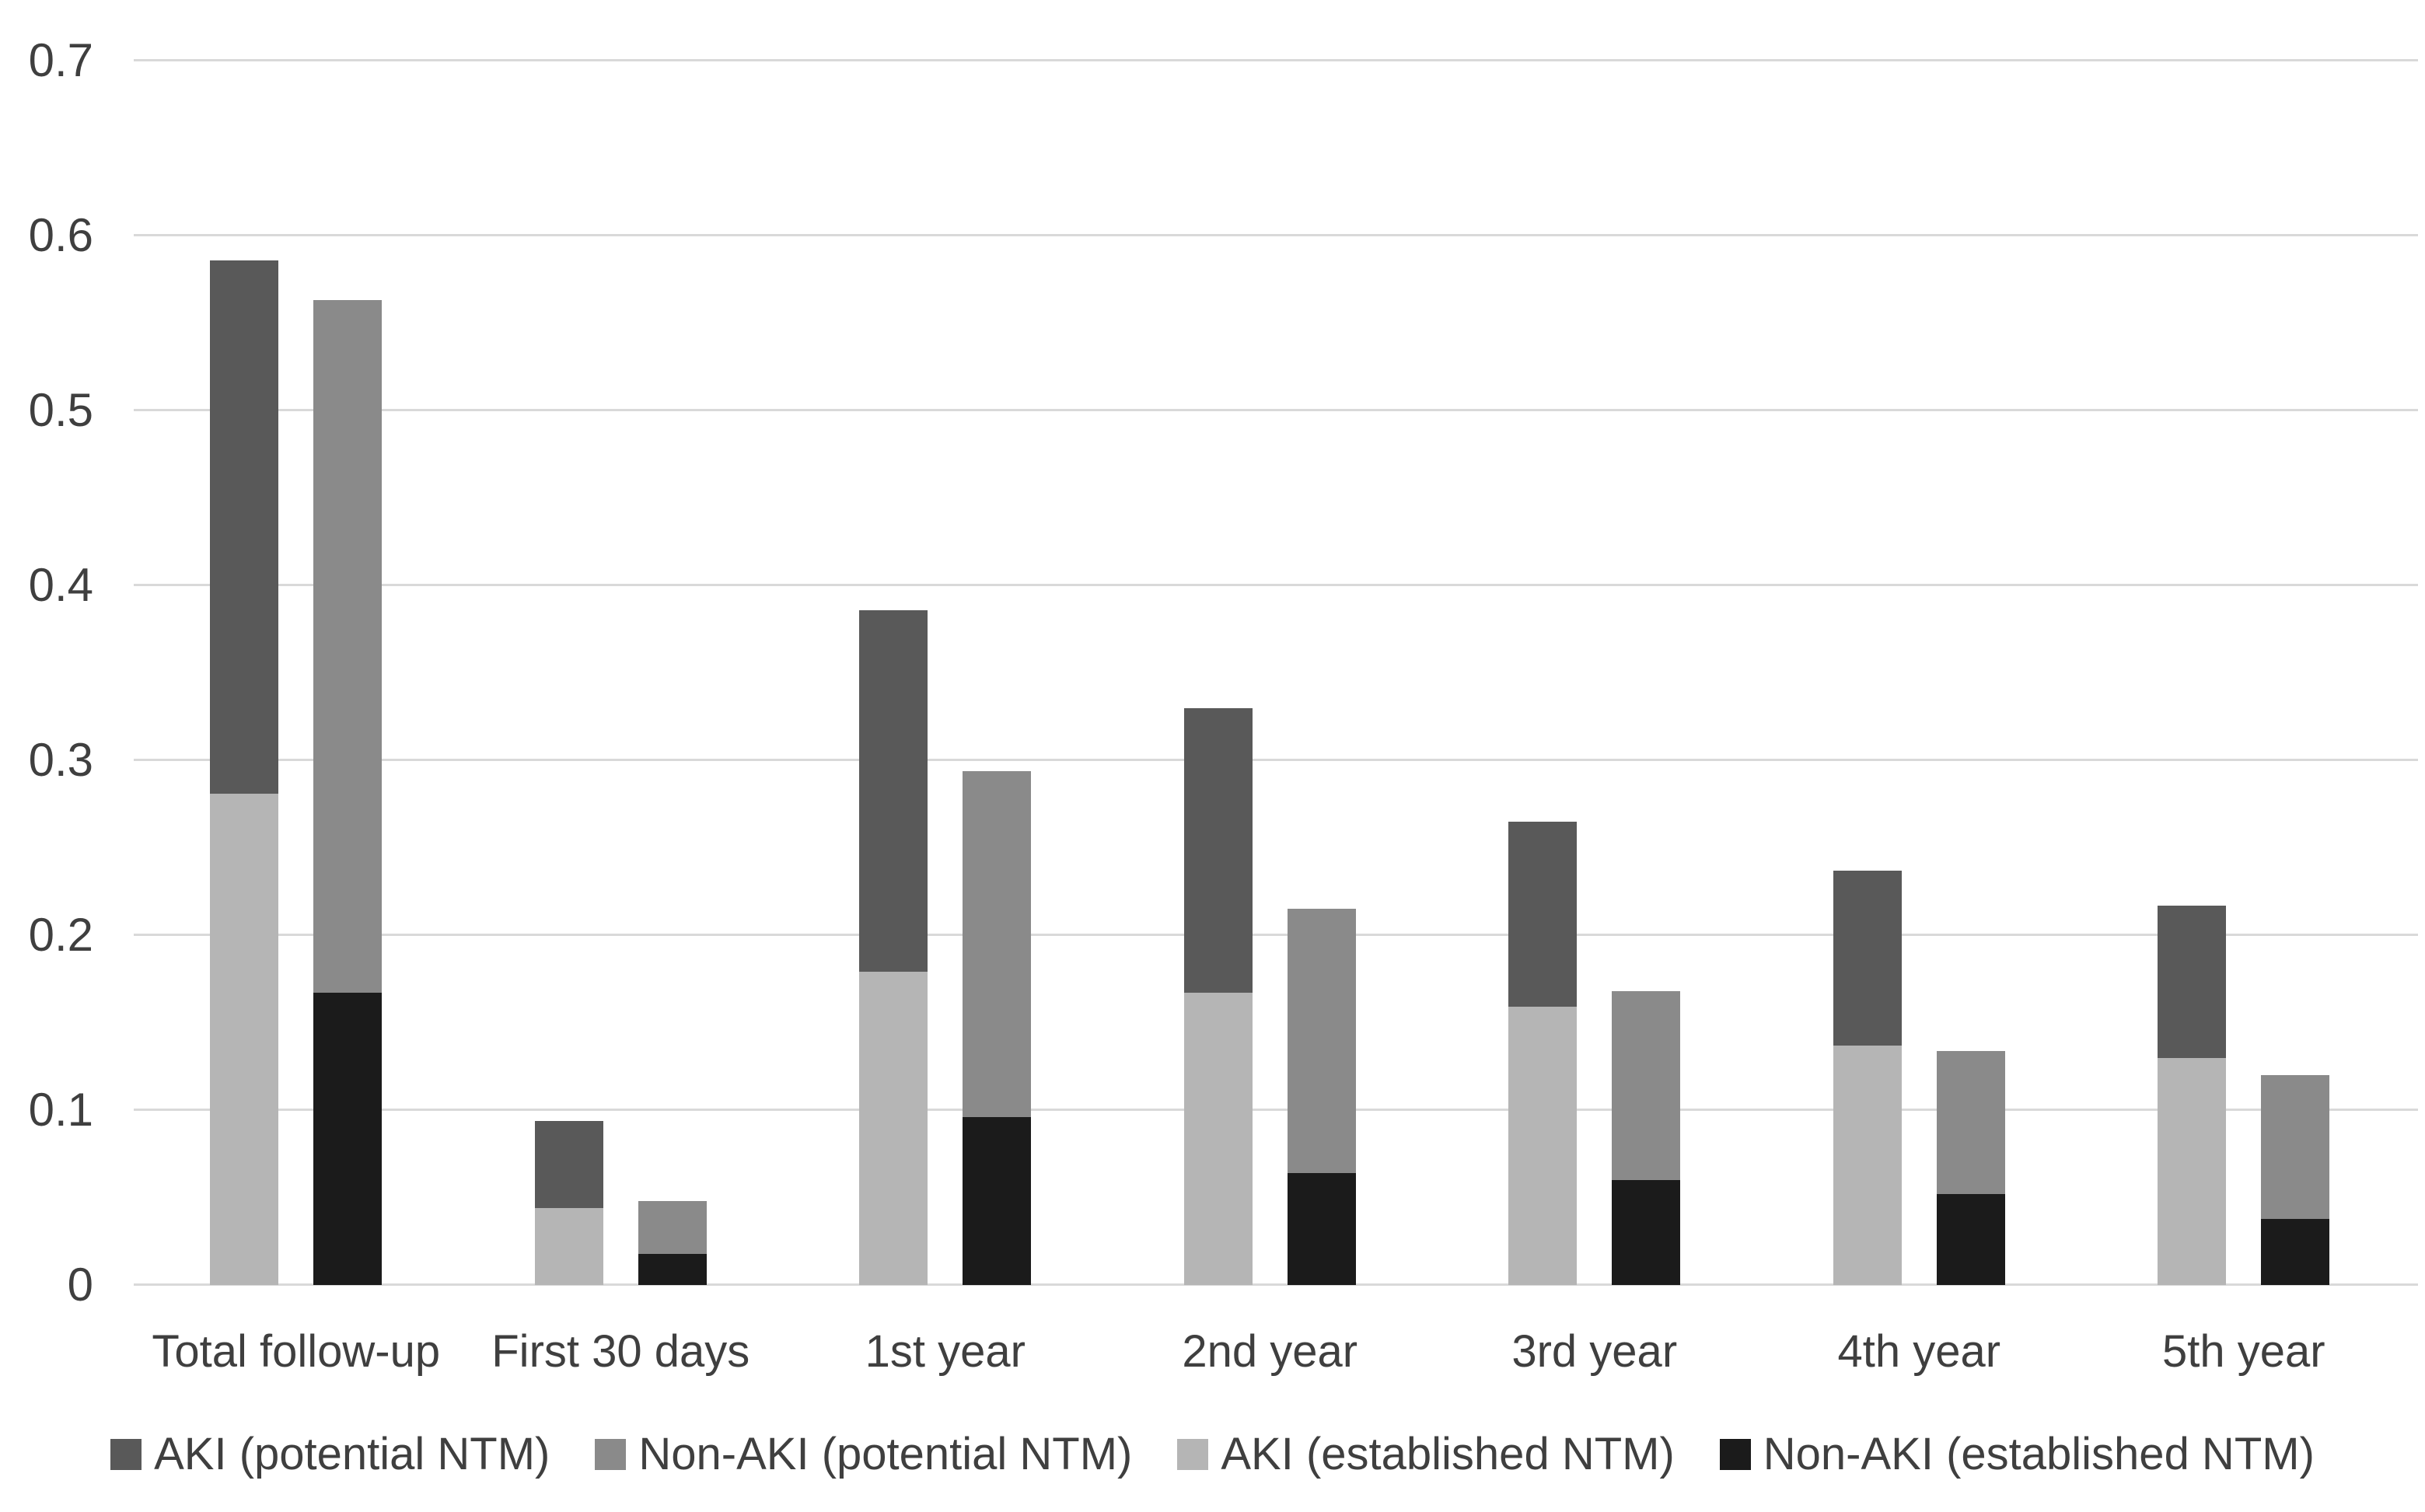 This screenshot has width=2425, height=1512. Describe the element at coordinates (245, 1039) in the screenshot. I see `bar-segment-aki-established-ntm--cat0` at that location.